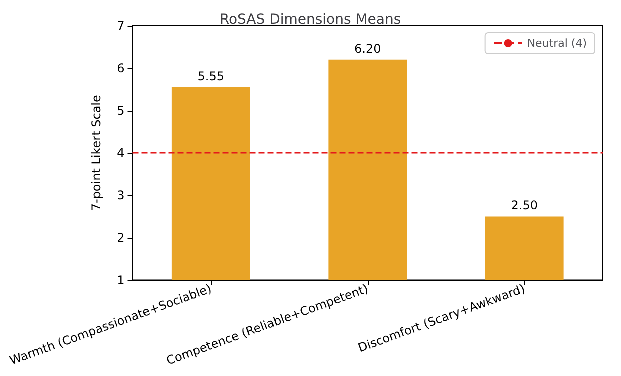 The width and height of the screenshot is (621, 376). What do you see at coordinates (121, 280) in the screenshot?
I see `y-tick-label: 1` at bounding box center [121, 280].